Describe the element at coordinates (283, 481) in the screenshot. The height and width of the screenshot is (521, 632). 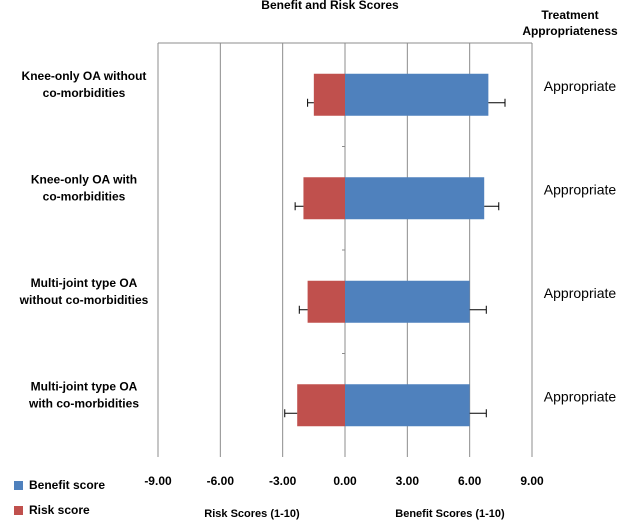
I see `x-tick-label: -3.00` at that location.